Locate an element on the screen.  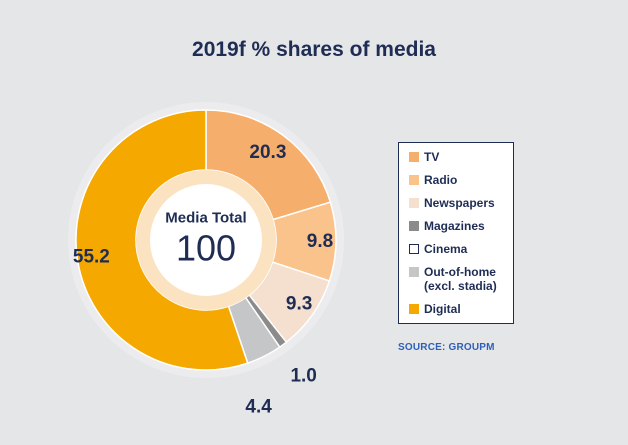
chart-title: 2019f % shares of media is located at coordinates (314, 49).